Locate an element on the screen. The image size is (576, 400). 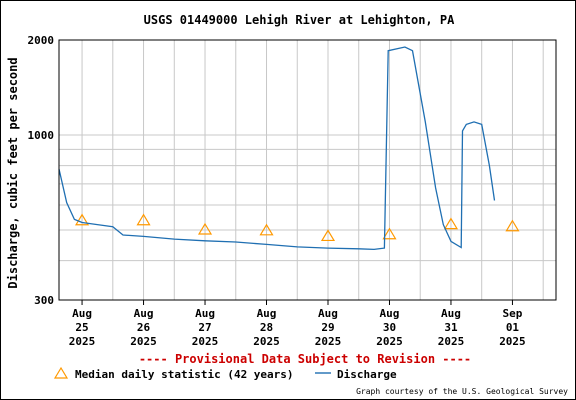
y-axis-ticks: 300 1000 2000 is located at coordinates (41, 170).